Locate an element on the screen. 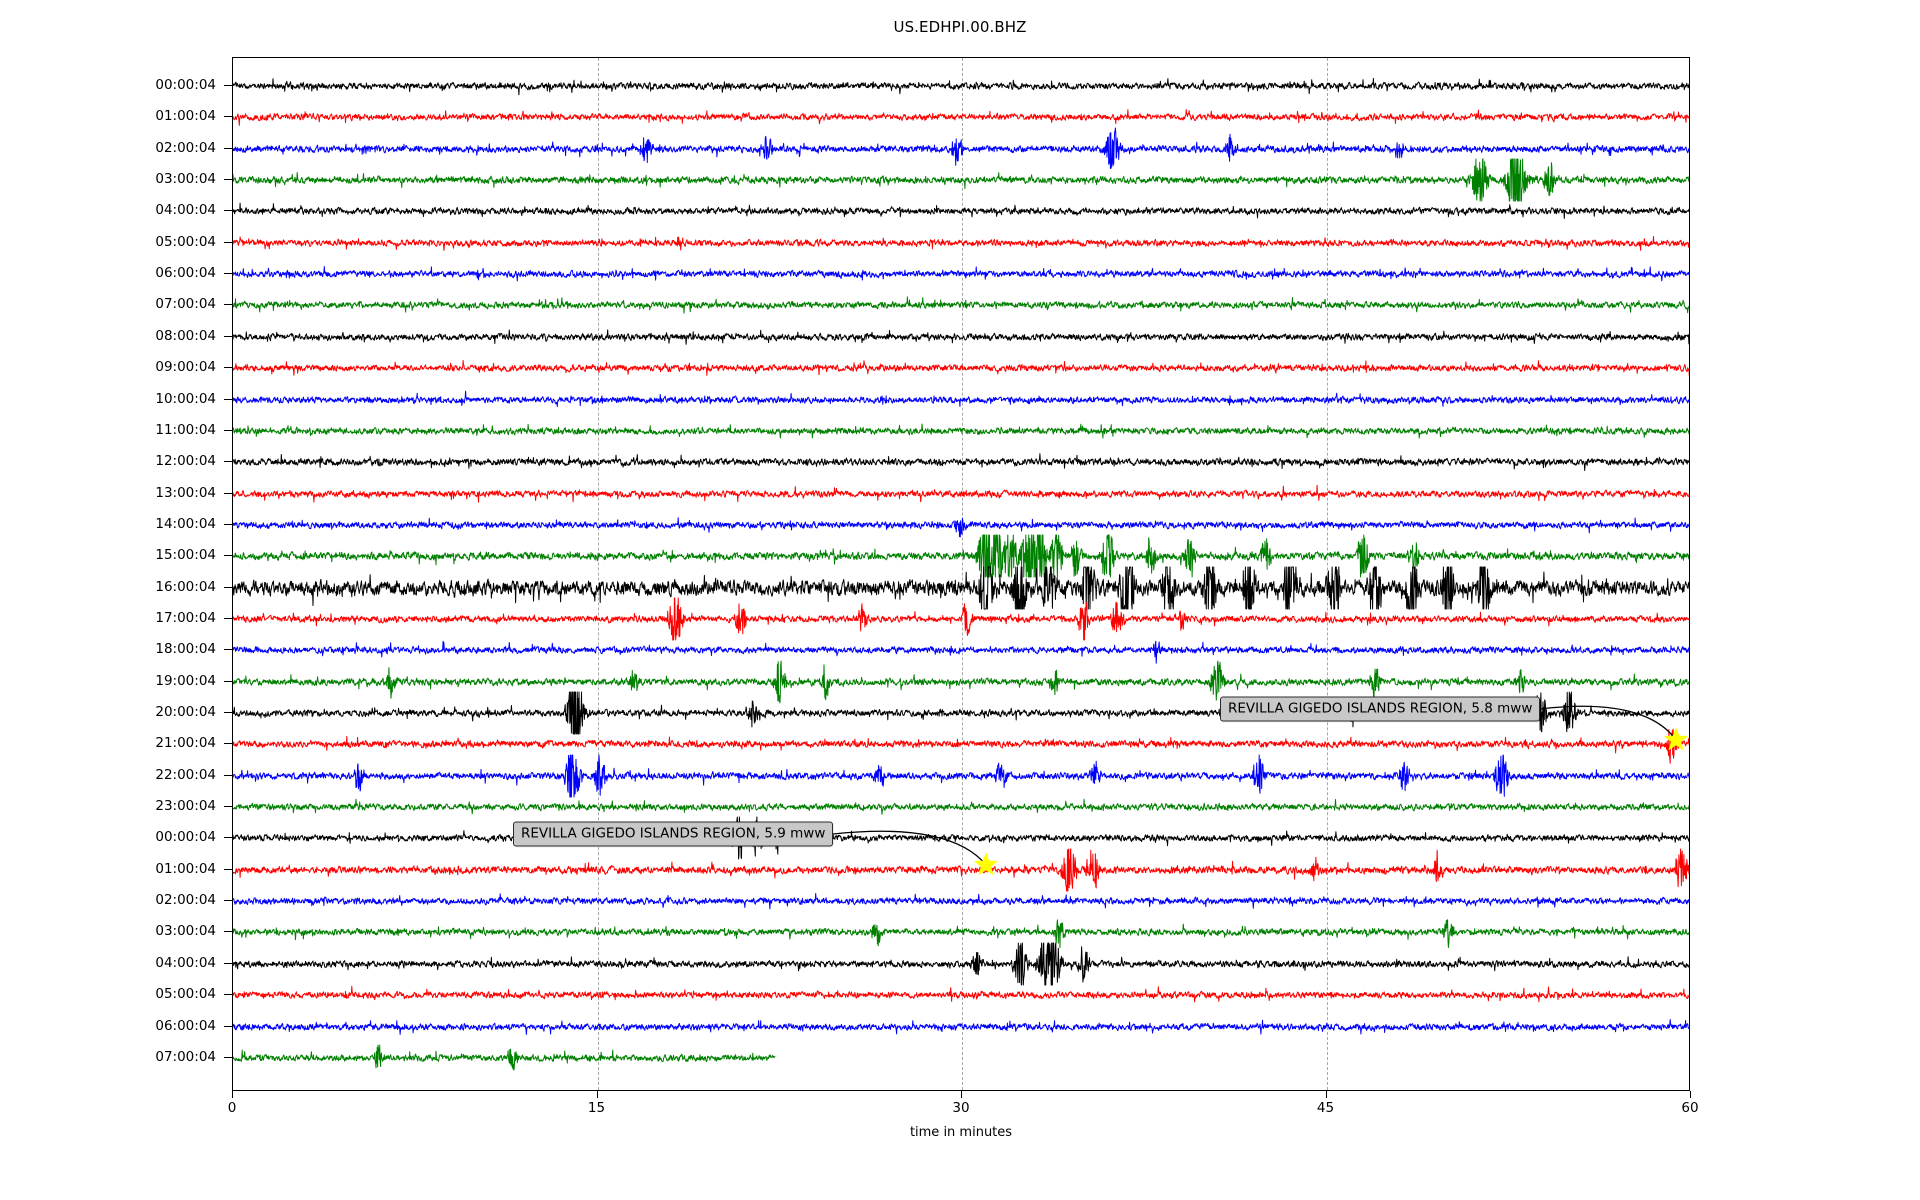  gridline-30min is located at coordinates (962, 574).